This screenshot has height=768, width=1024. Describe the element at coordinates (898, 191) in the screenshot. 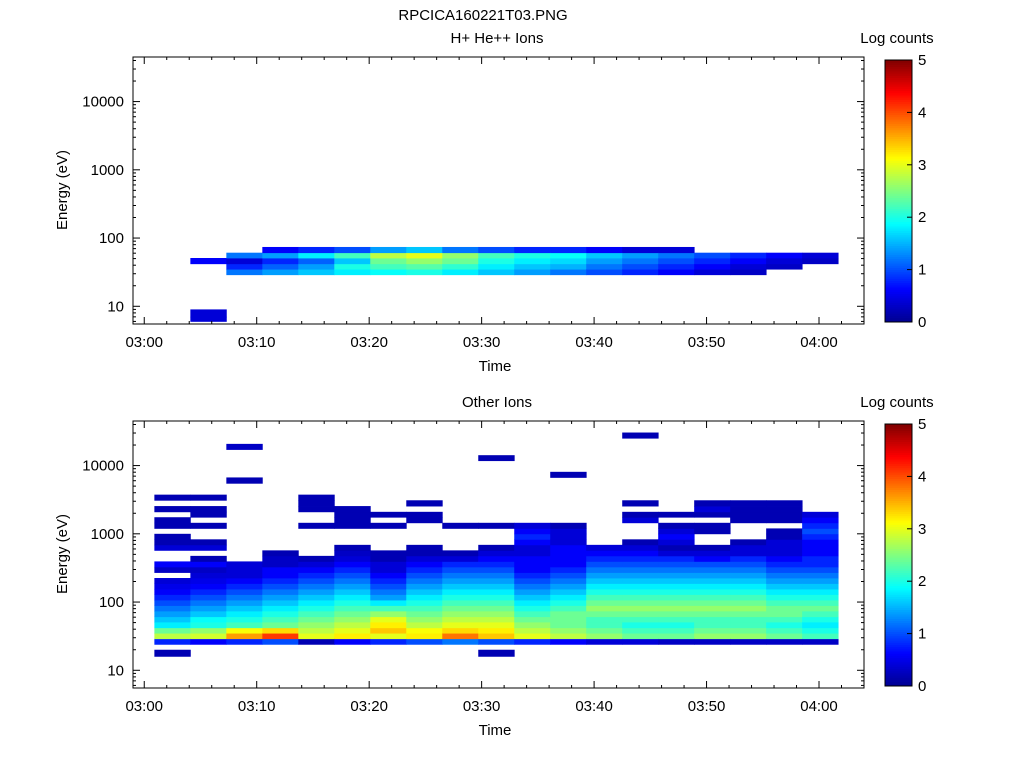

I see `colorbar-frame` at that location.